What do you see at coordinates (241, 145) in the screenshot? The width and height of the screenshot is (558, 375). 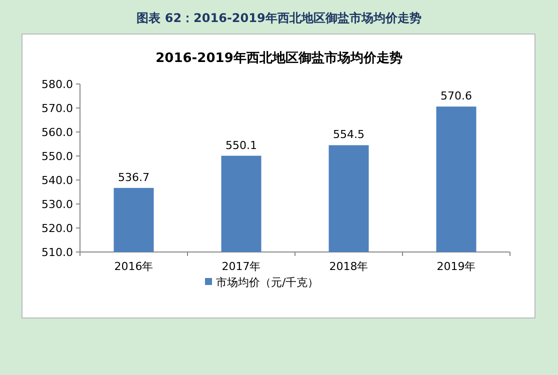 I see `data-label: 550.1` at bounding box center [241, 145].